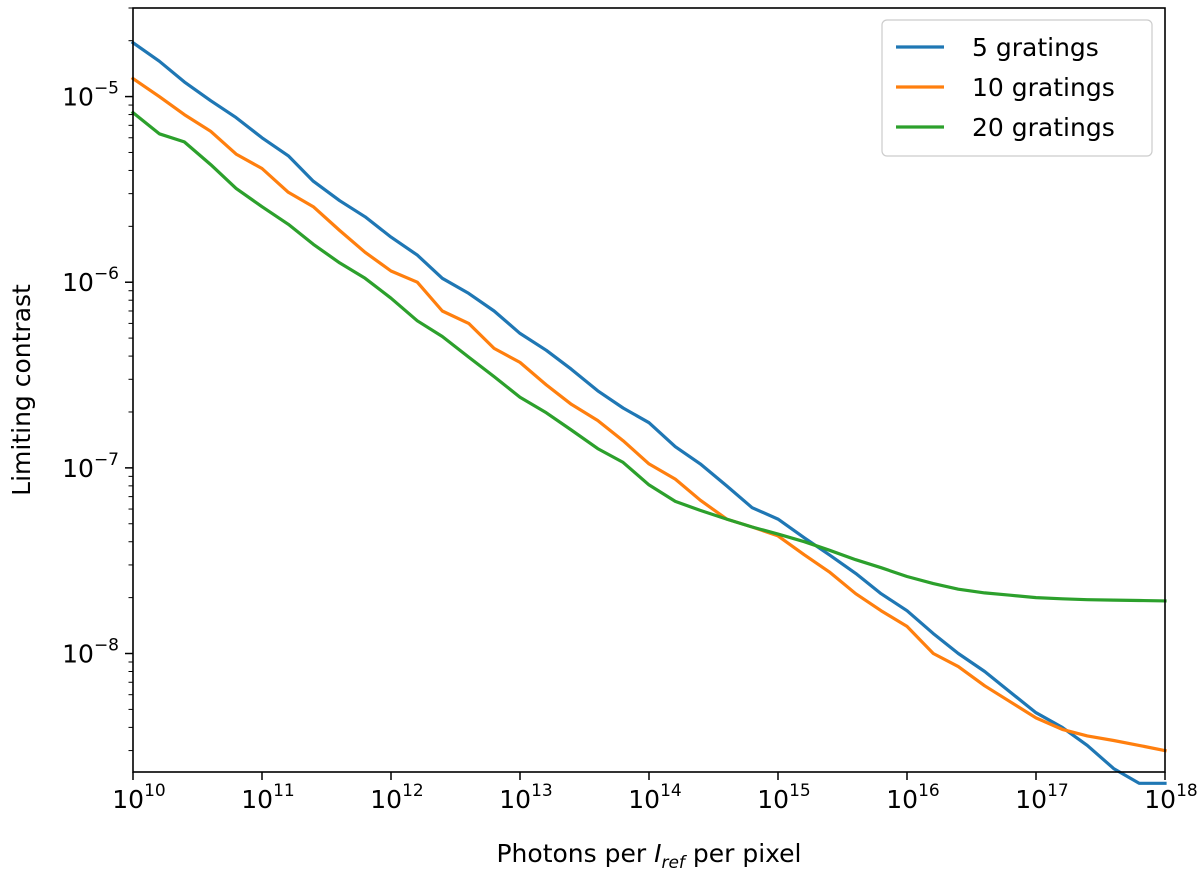 The height and width of the screenshot is (873, 1200). I want to click on y-tick-label: 10⁻⁸, so click(90, 652).